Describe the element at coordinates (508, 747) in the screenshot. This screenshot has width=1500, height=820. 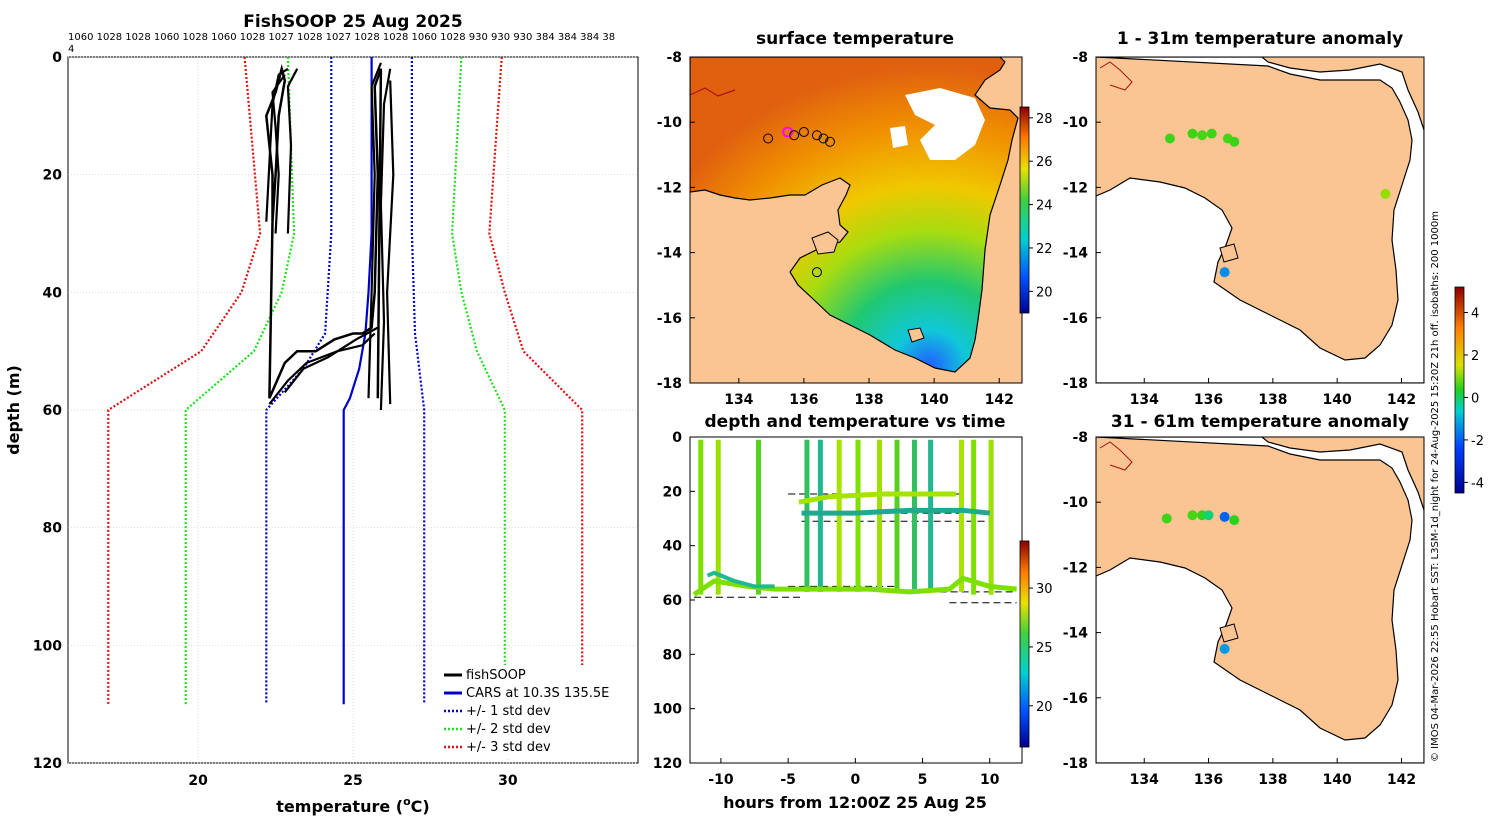
I see `legend-label-std3: +/- 3 std dev` at that location.